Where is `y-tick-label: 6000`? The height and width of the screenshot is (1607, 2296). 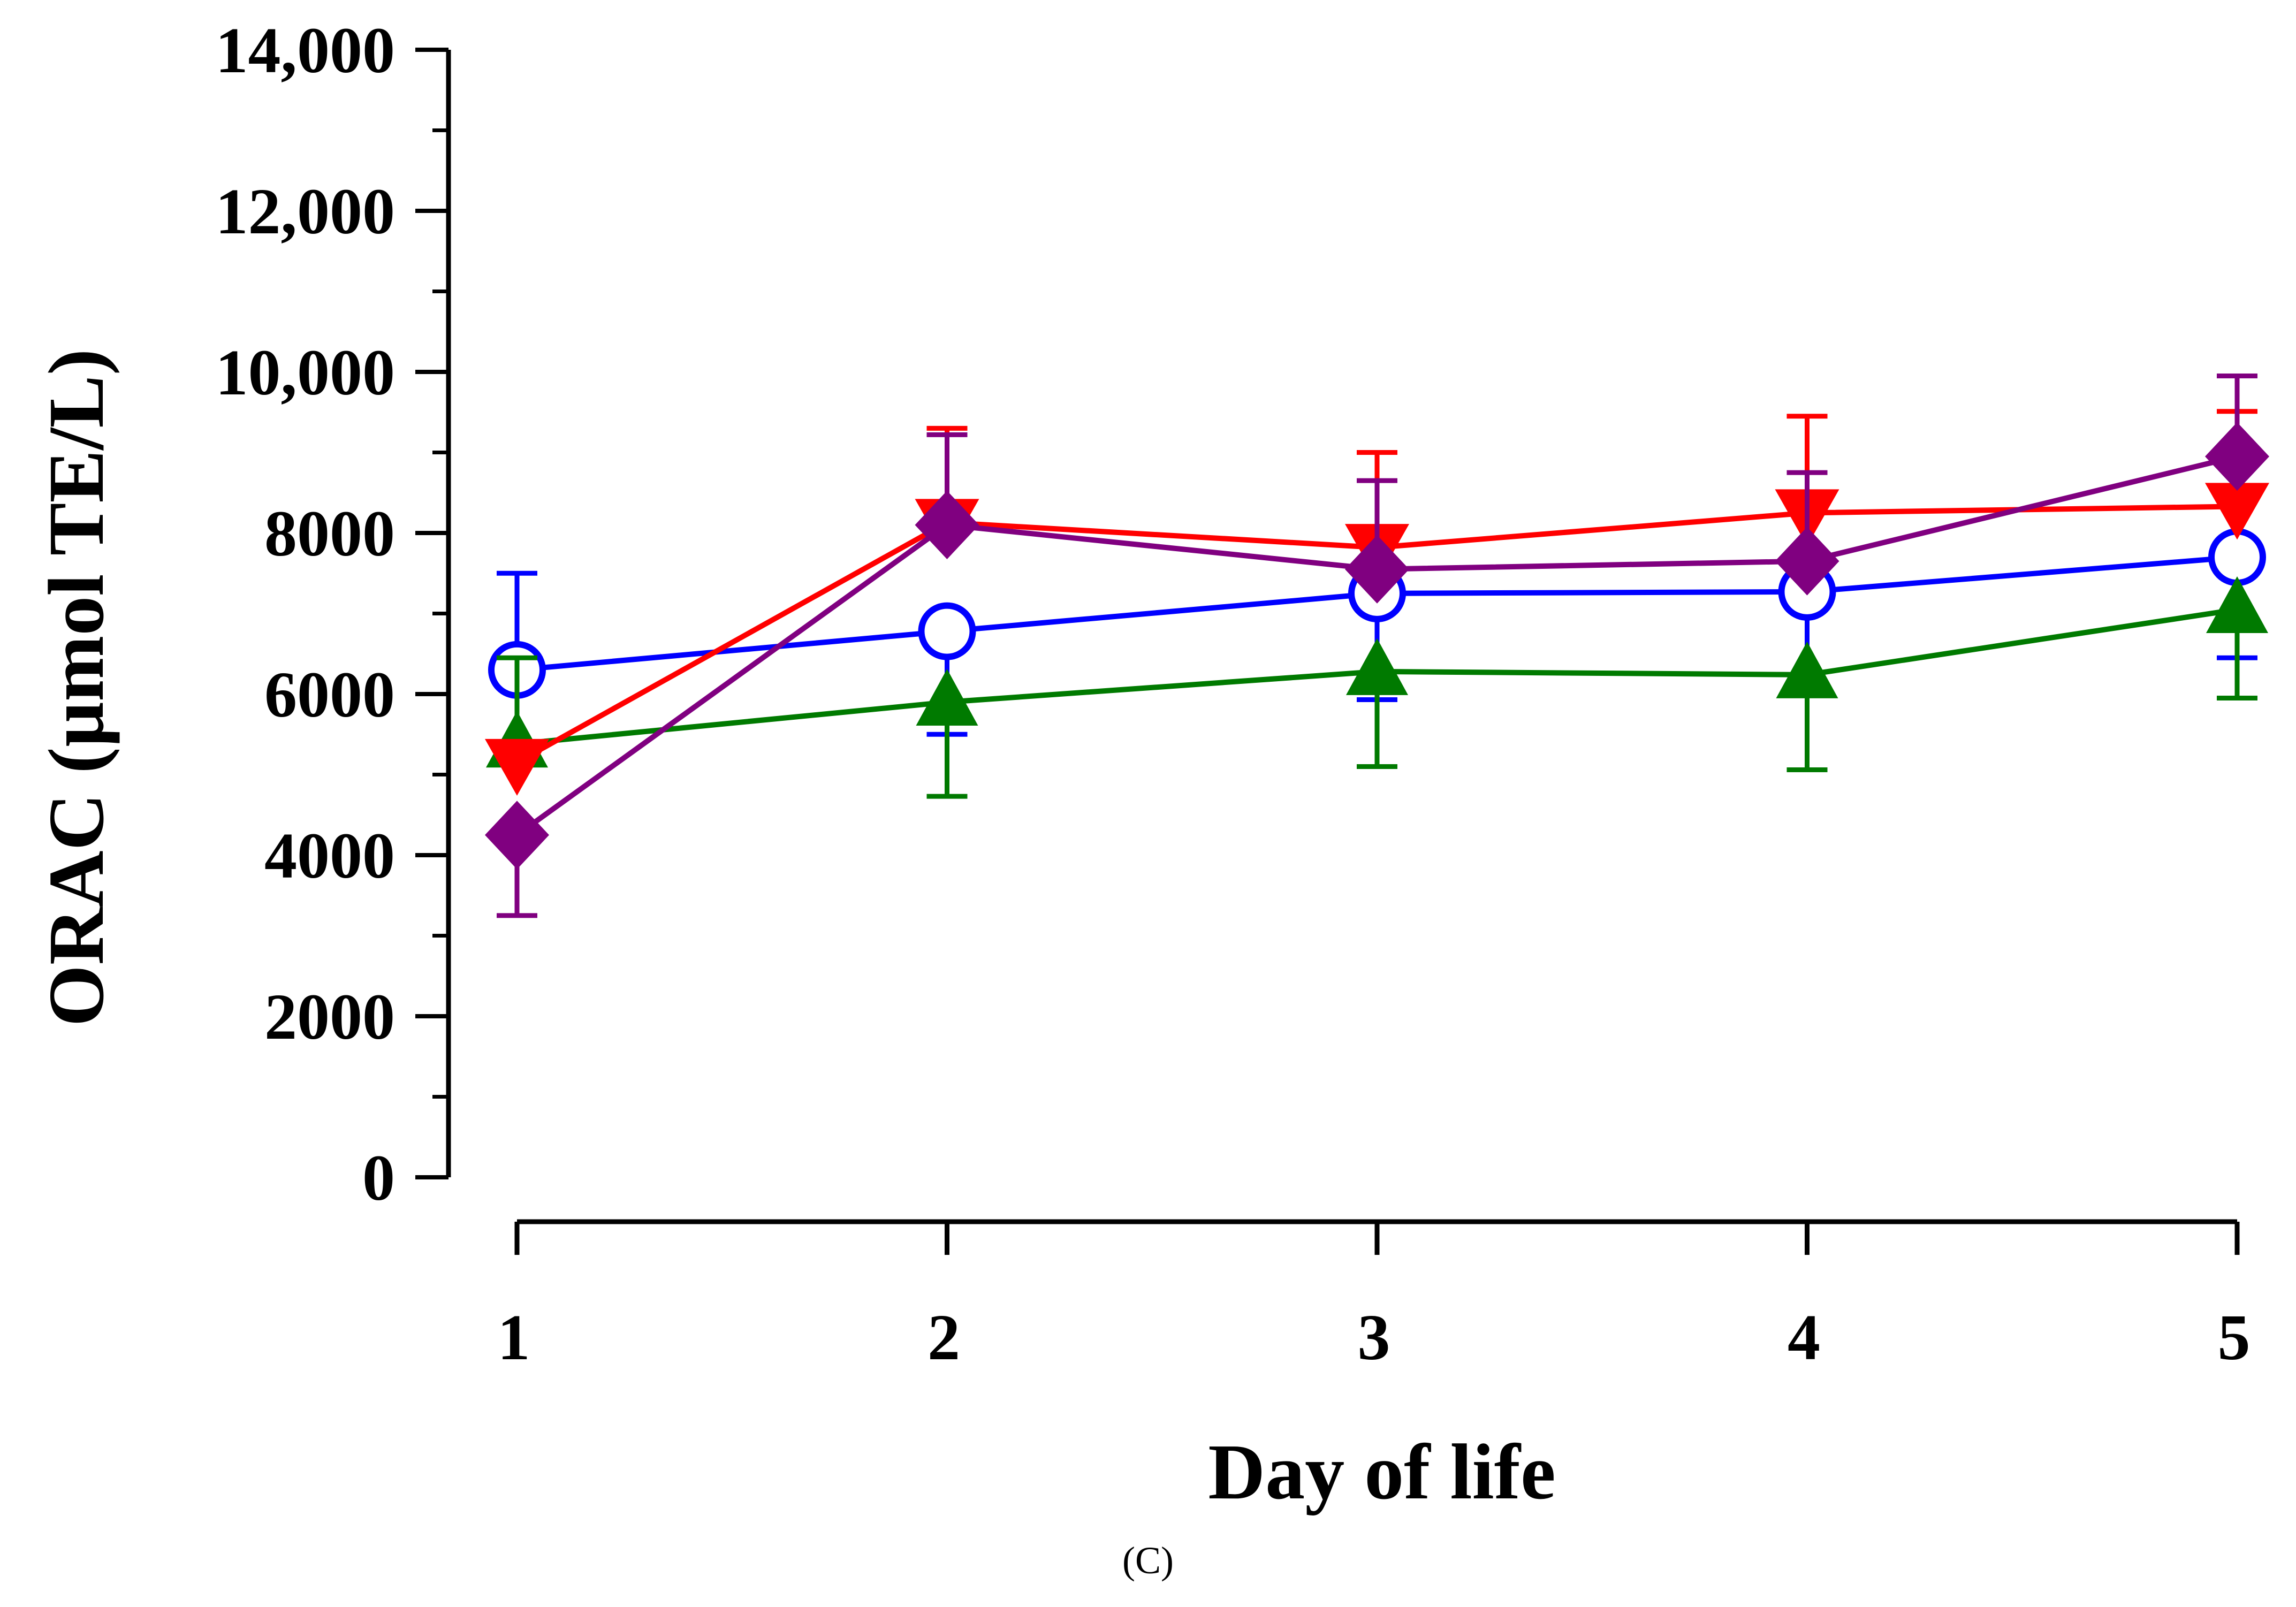 y-tick-label: 6000 is located at coordinates (329, 695).